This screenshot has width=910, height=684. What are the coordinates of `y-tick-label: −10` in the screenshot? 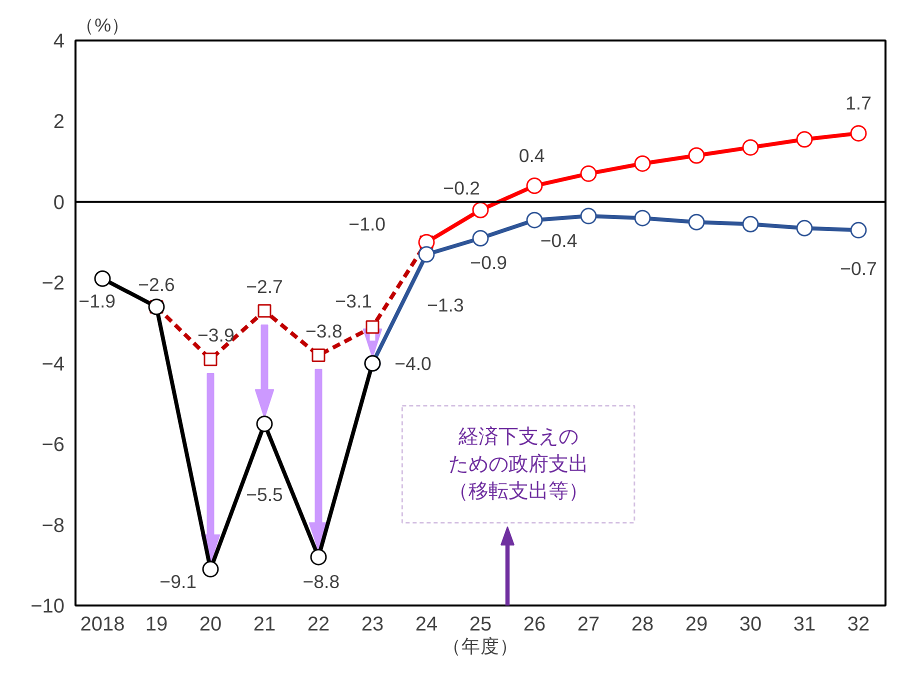 It's located at (47, 607).